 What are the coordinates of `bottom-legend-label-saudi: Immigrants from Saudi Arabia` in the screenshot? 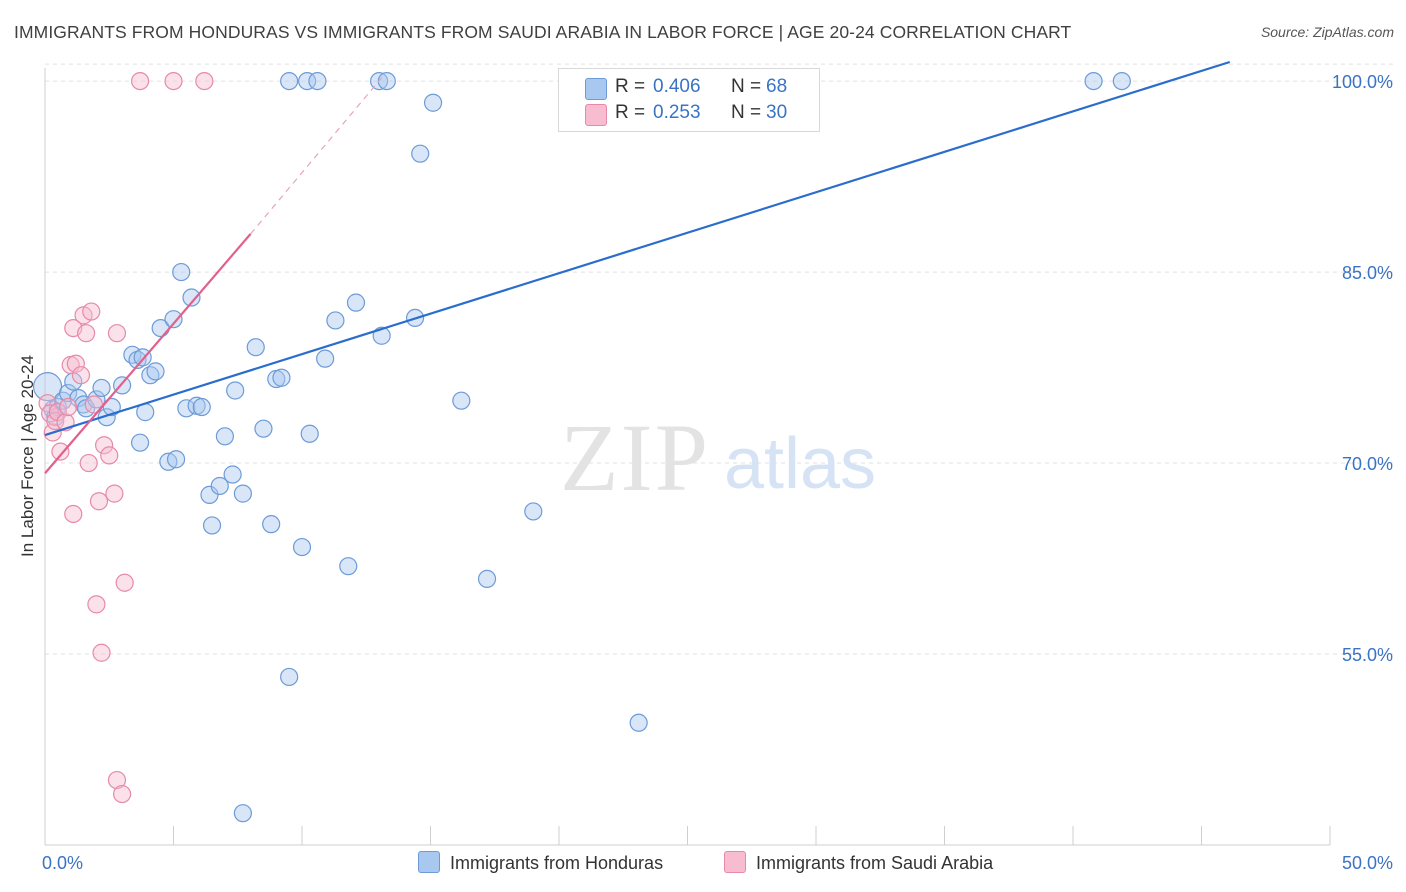 It's located at (875, 863).